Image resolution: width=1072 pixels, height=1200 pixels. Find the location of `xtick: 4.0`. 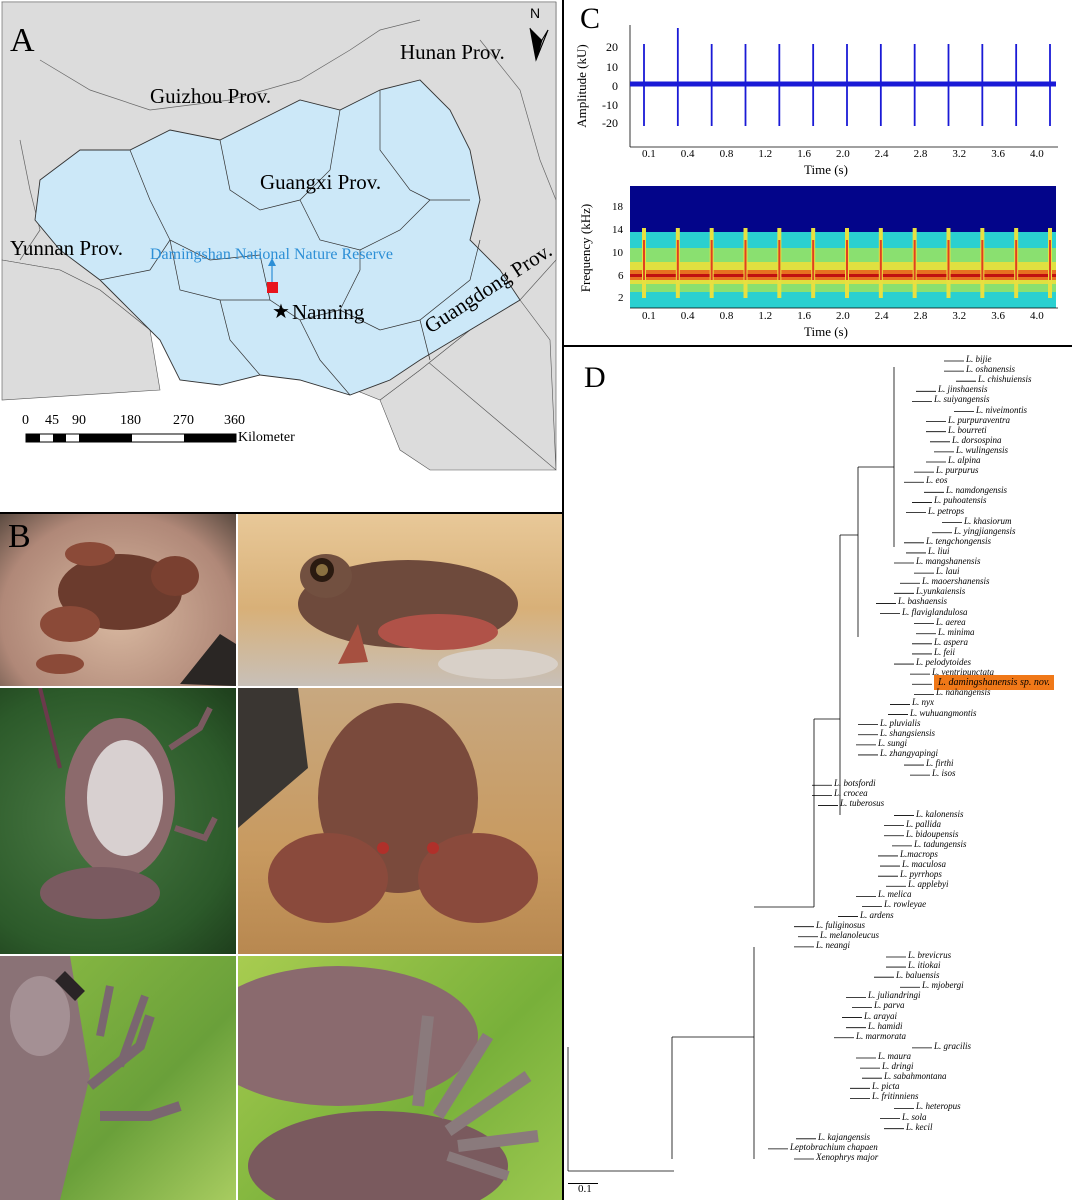

xtick: 4.0 is located at coordinates (1037, 316).